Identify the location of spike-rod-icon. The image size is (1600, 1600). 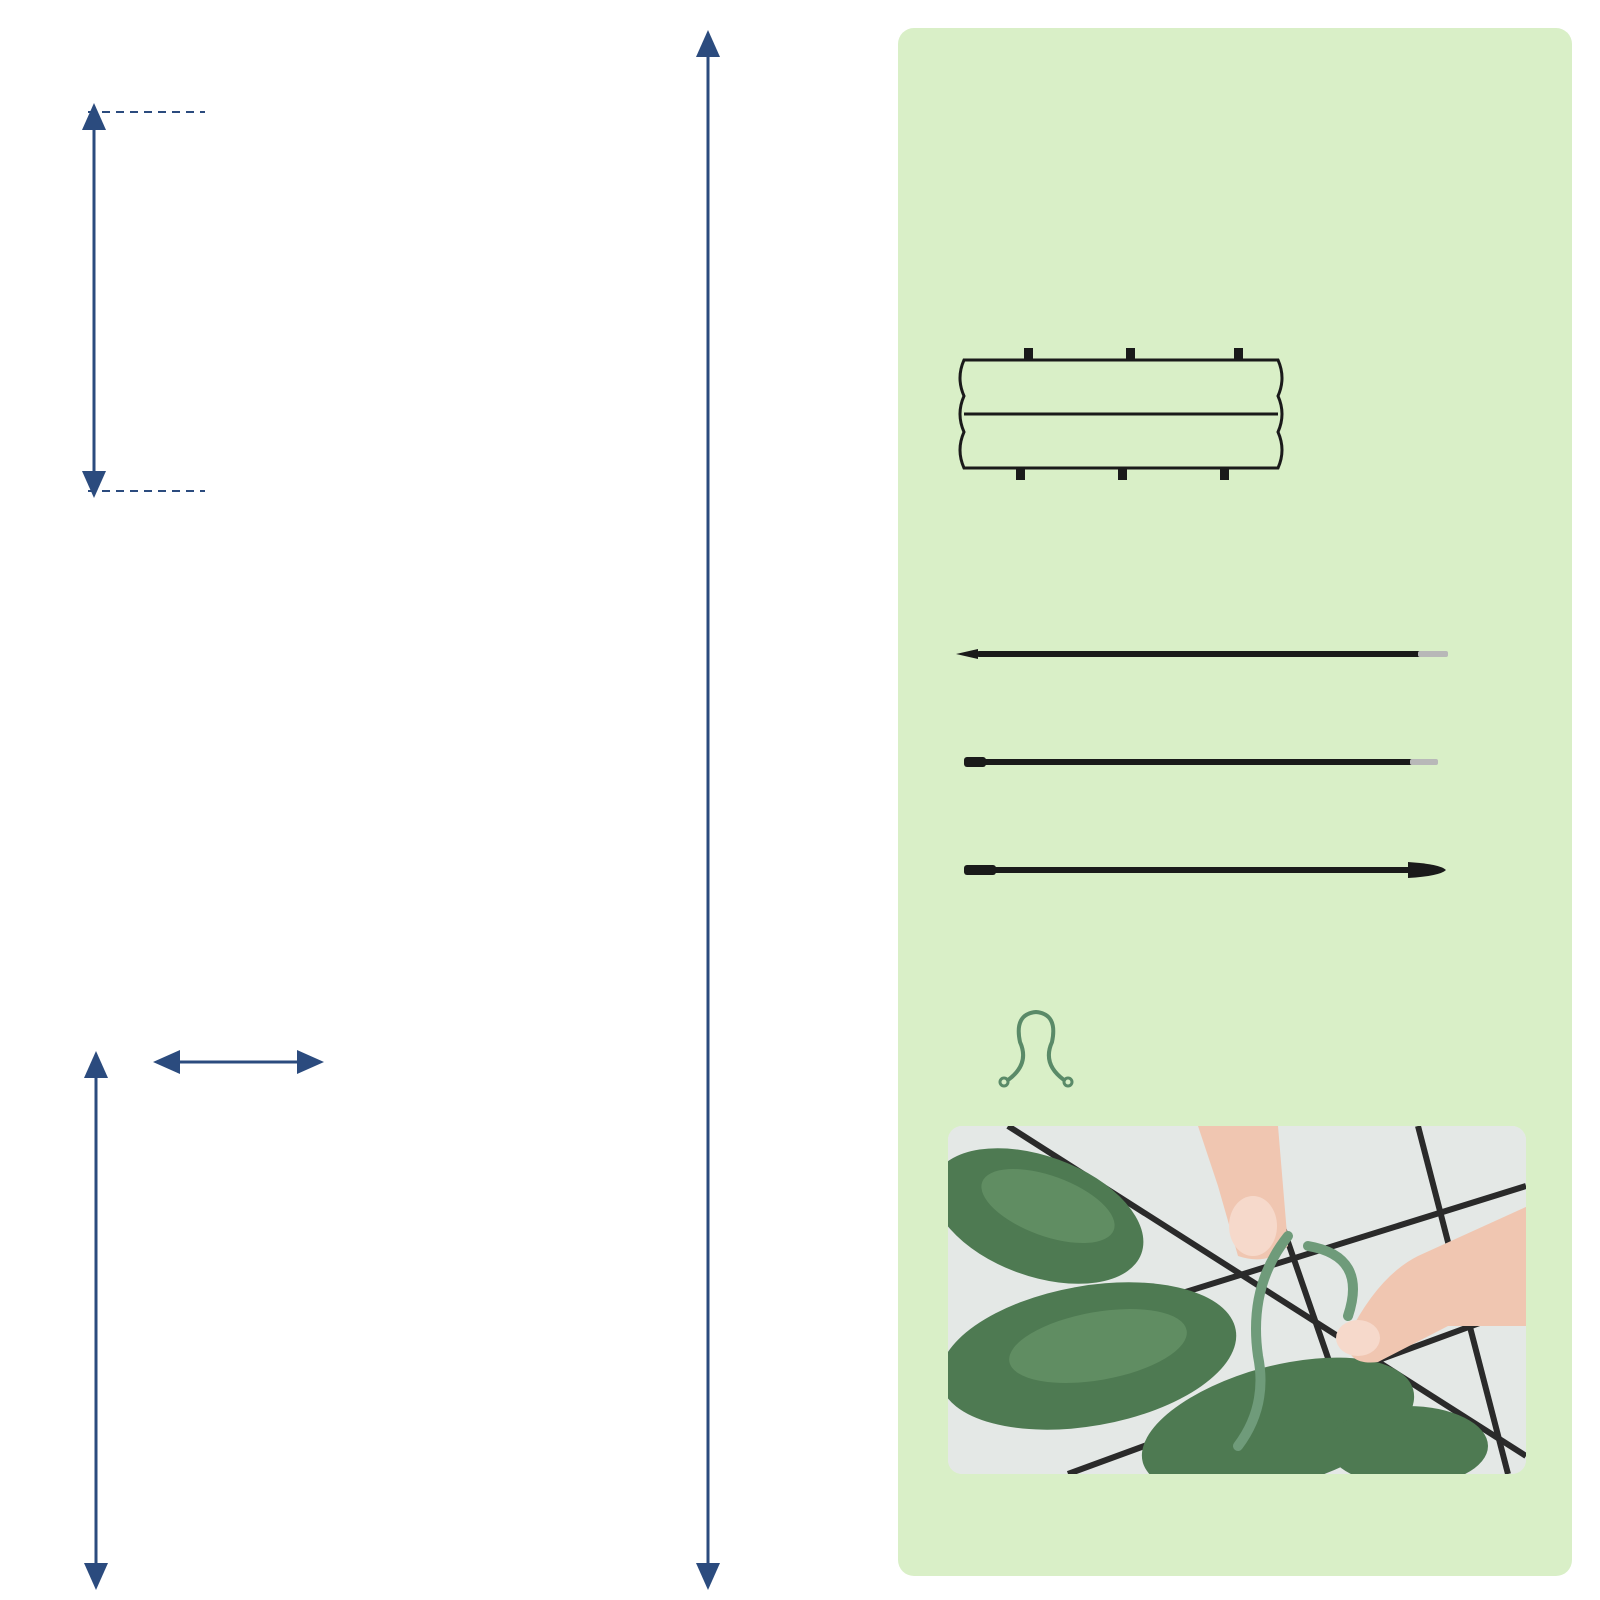
(1202, 654).